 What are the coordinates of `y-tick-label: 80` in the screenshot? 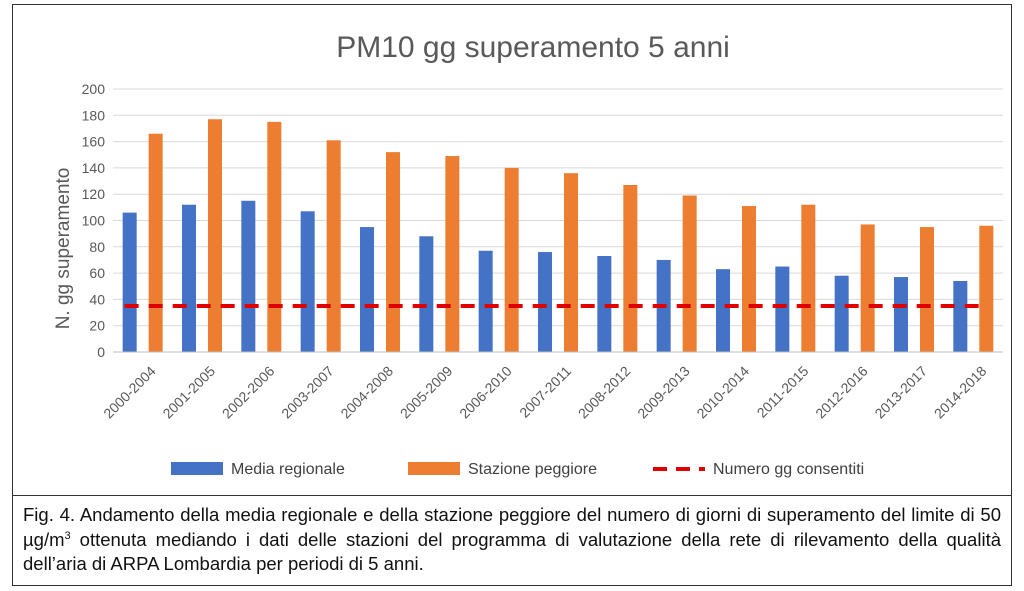 It's located at (97, 247).